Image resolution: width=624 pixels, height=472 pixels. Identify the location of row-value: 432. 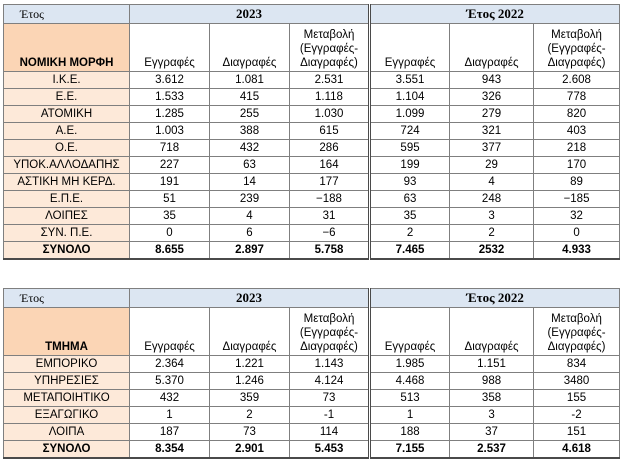
(169, 398).